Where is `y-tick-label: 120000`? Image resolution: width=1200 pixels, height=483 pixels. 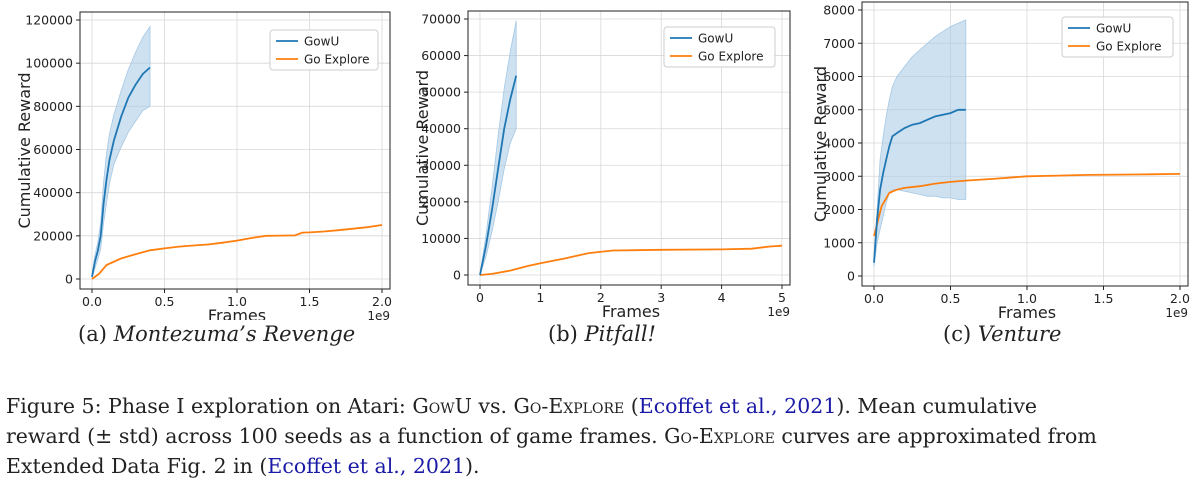 y-tick-label: 120000 is located at coordinates (49, 20).